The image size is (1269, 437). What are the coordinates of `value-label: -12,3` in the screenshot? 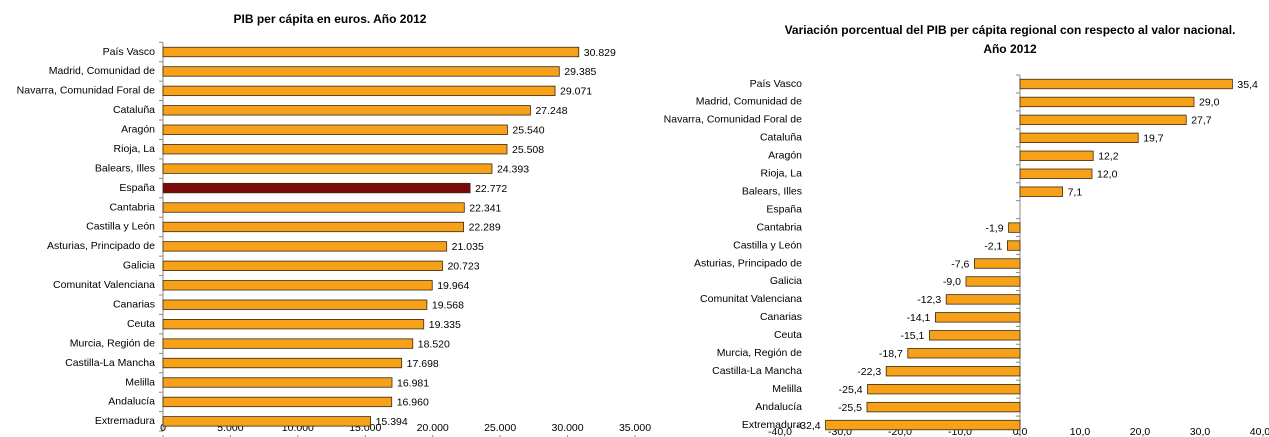 It's located at (929, 300).